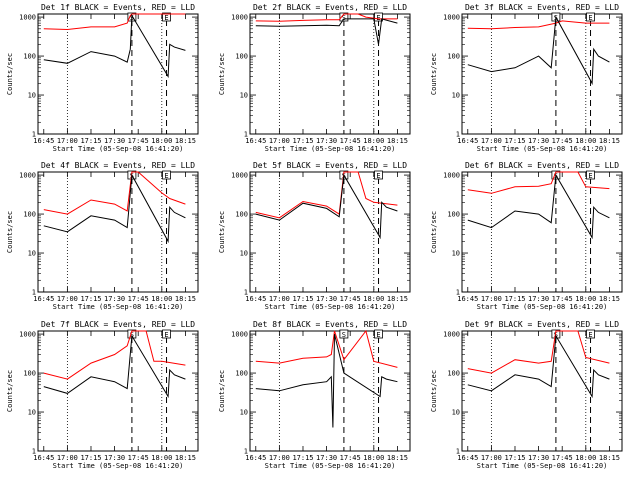 The width and height of the screenshot is (640, 484). What do you see at coordinates (330, 324) in the screenshot?
I see `chart-title: Det 8f BLACK = Events, RED = LLD` at bounding box center [330, 324].